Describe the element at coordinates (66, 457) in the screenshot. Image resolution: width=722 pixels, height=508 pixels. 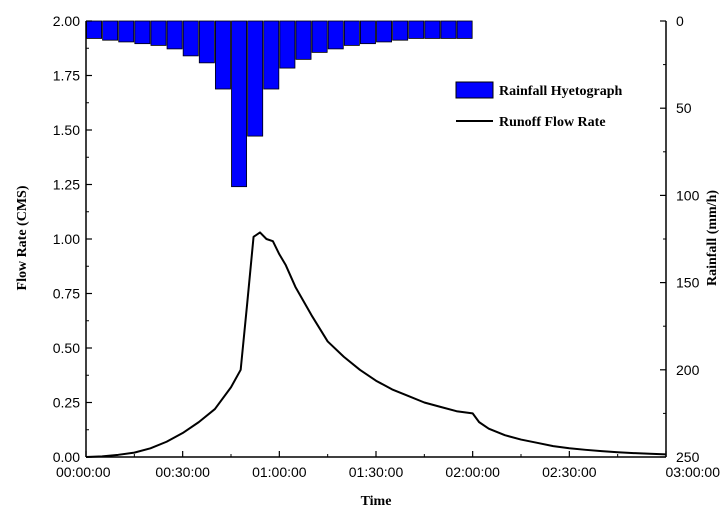
I see `y-left-tick-label: 0.00` at that location.